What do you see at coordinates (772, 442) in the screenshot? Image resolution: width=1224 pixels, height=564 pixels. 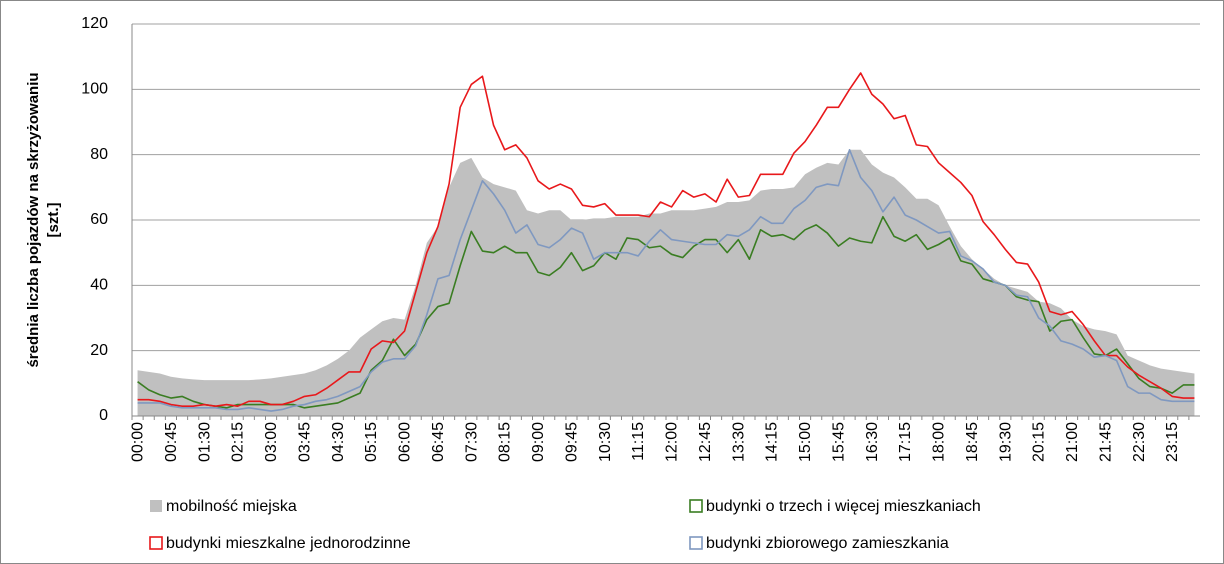 I see `x-tick-label: 14:15` at bounding box center [772, 442].